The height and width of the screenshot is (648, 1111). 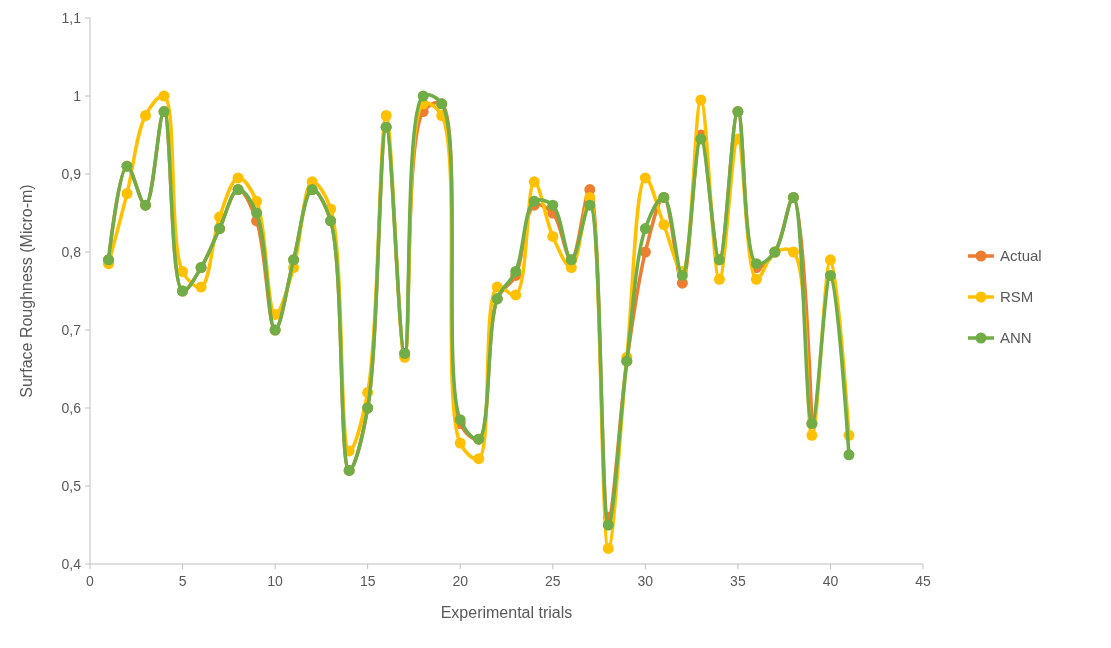 What do you see at coordinates (71, 485) in the screenshot?
I see `y-tick-label: 0,5` at bounding box center [71, 485].